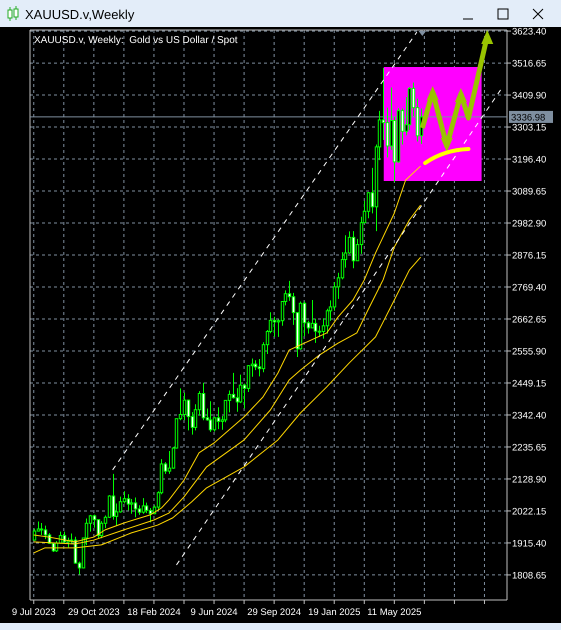 The width and height of the screenshot is (561, 630). What do you see at coordinates (394, 612) in the screenshot?
I see `x-tick-label: 11 May 2025` at bounding box center [394, 612].